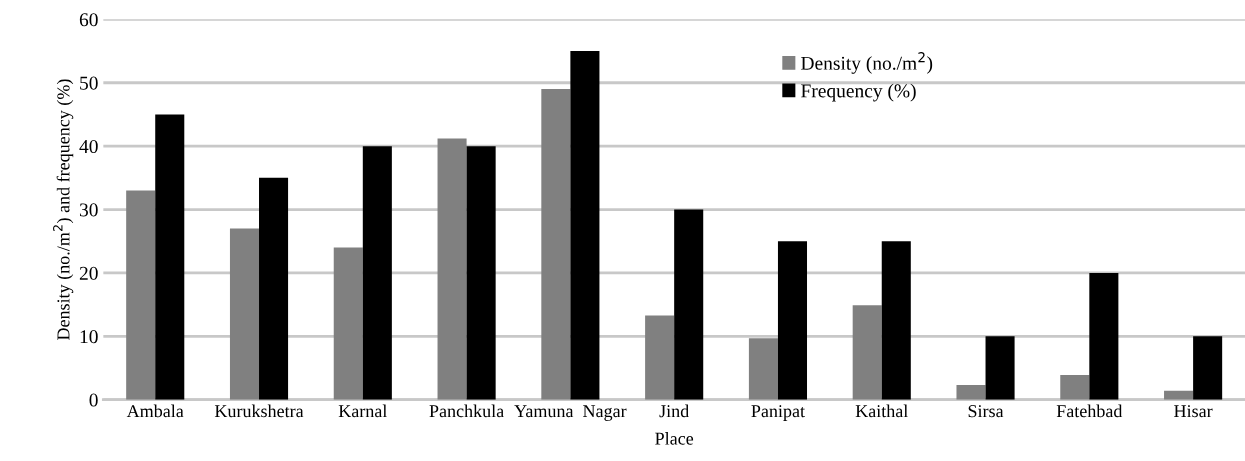 The image size is (1245, 461). Describe the element at coordinates (155, 411) in the screenshot. I see `x-tick-label: Ambala` at that location.